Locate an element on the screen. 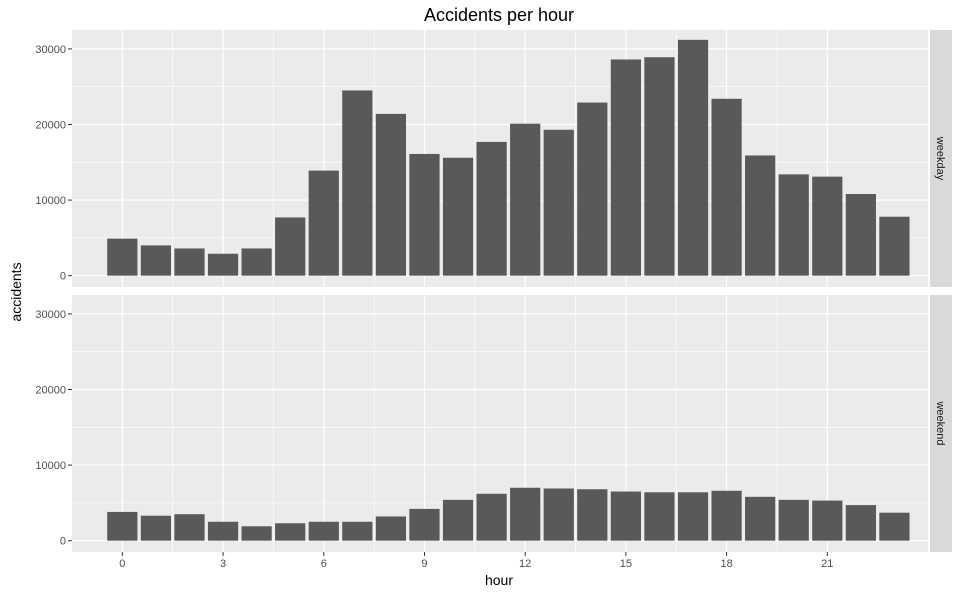 This screenshot has width=960, height=595. x-axis: 0 3 6 9 12 15 18 21 is located at coordinates (476, 561).